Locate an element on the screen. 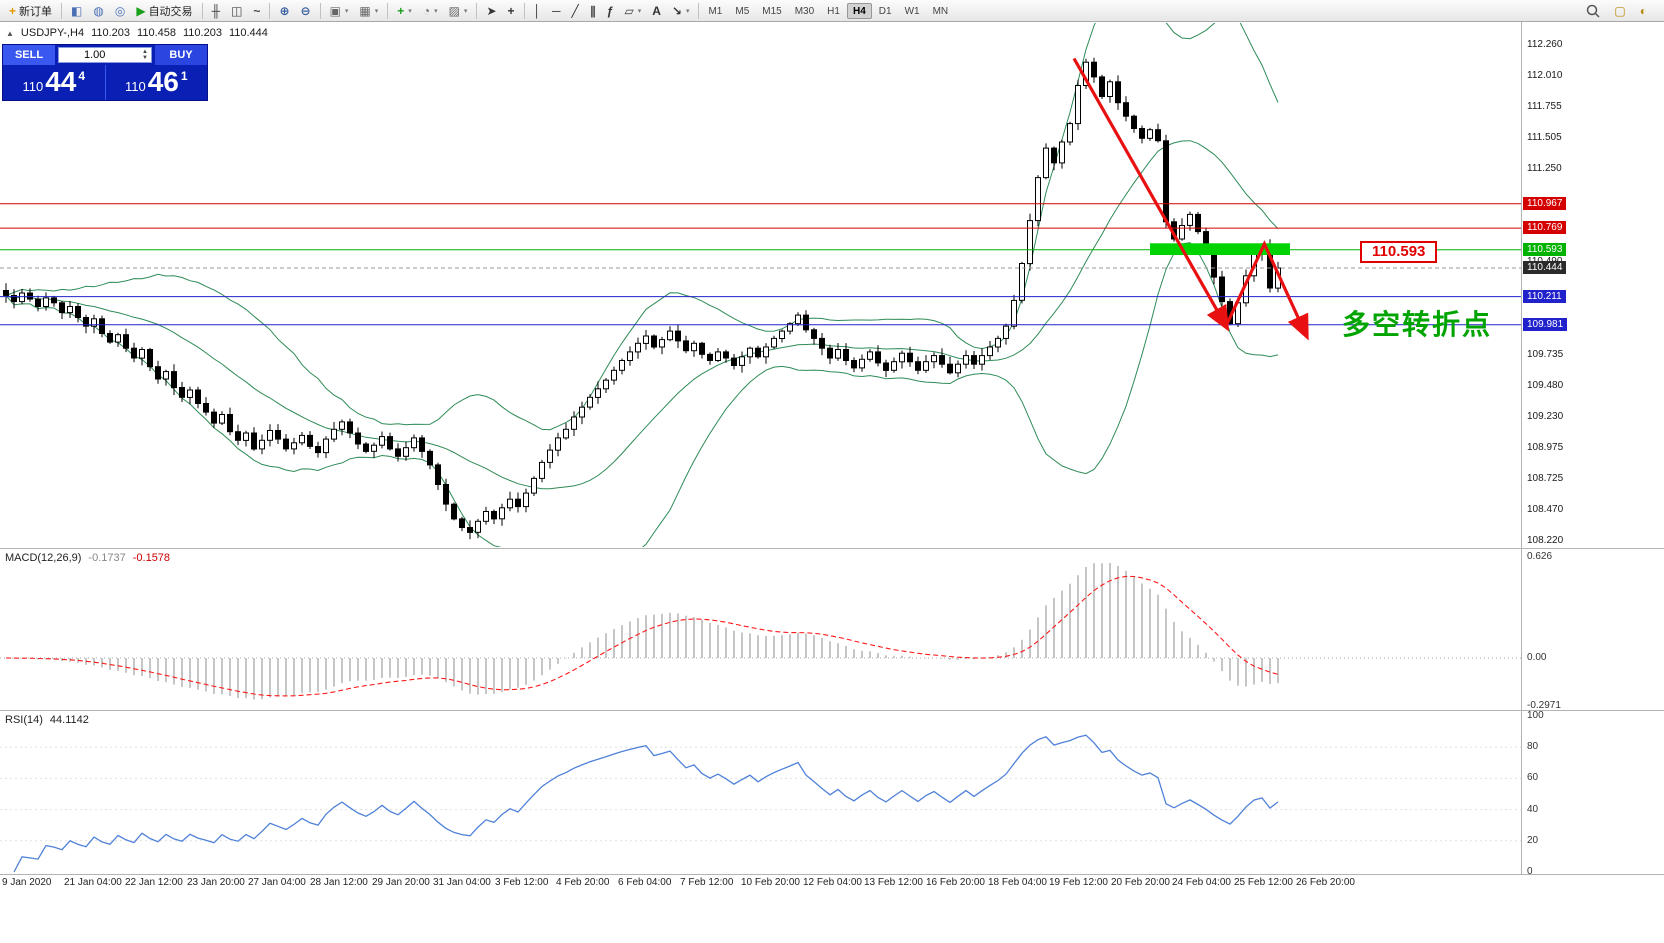 The width and height of the screenshot is (1664, 943). rsi-panel-separator is located at coordinates (832, 710).